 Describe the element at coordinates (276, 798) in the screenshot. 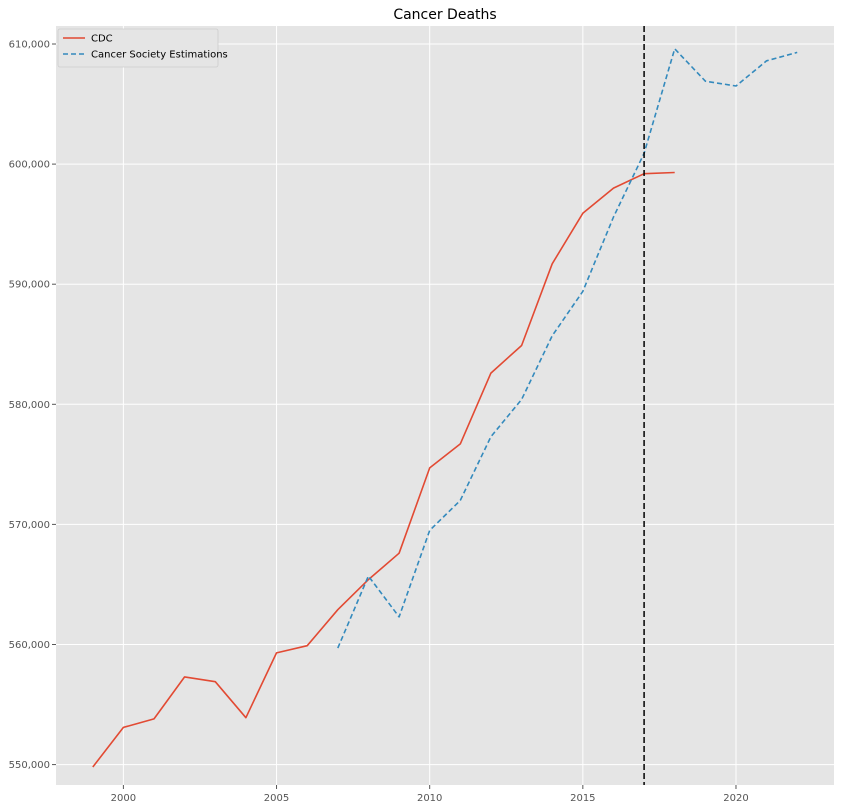

I see `x-tick-label: 2005` at that location.